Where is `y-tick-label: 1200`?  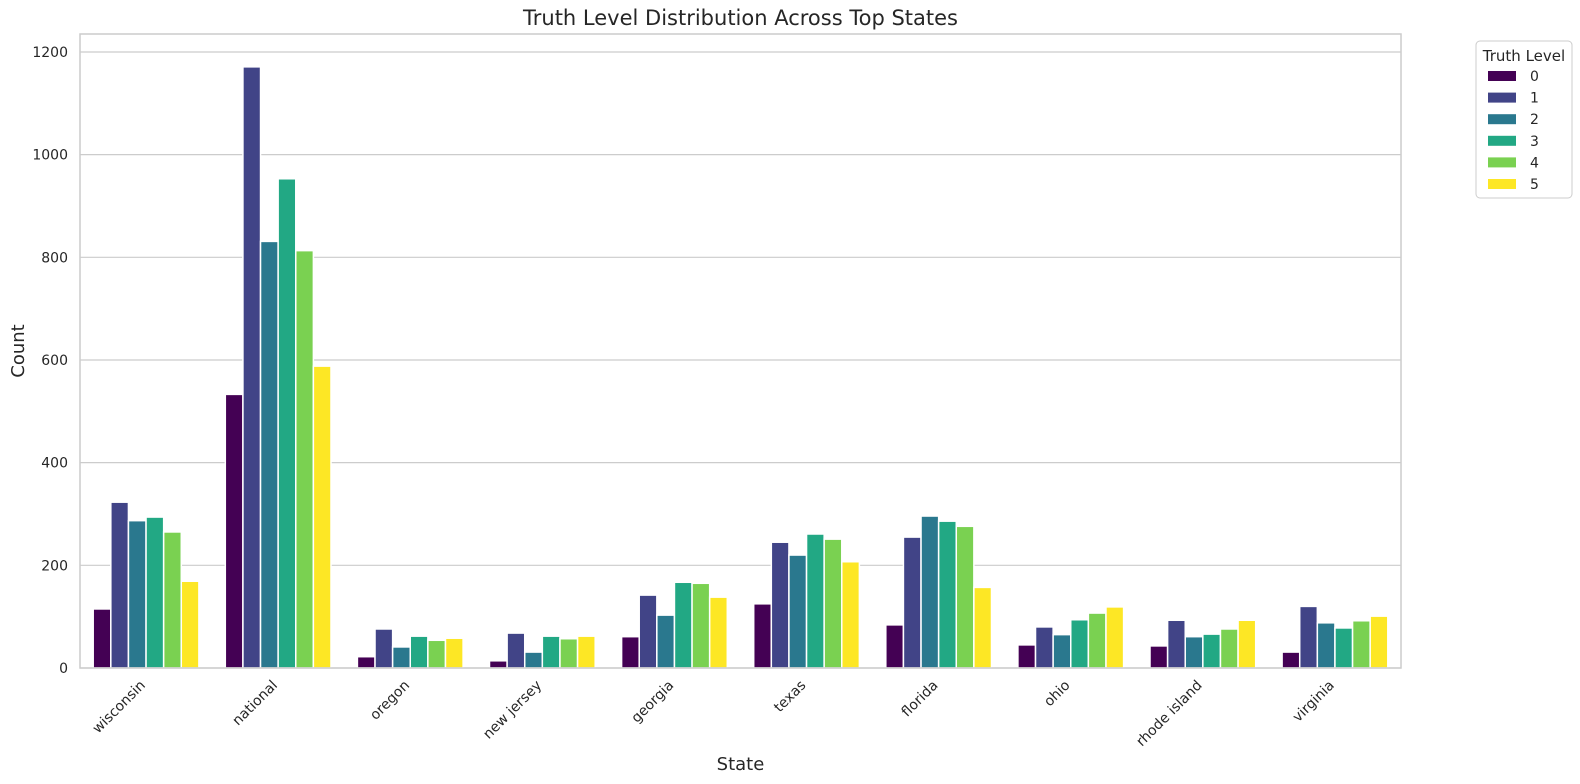
y-tick-label: 1200 is located at coordinates (50, 53).